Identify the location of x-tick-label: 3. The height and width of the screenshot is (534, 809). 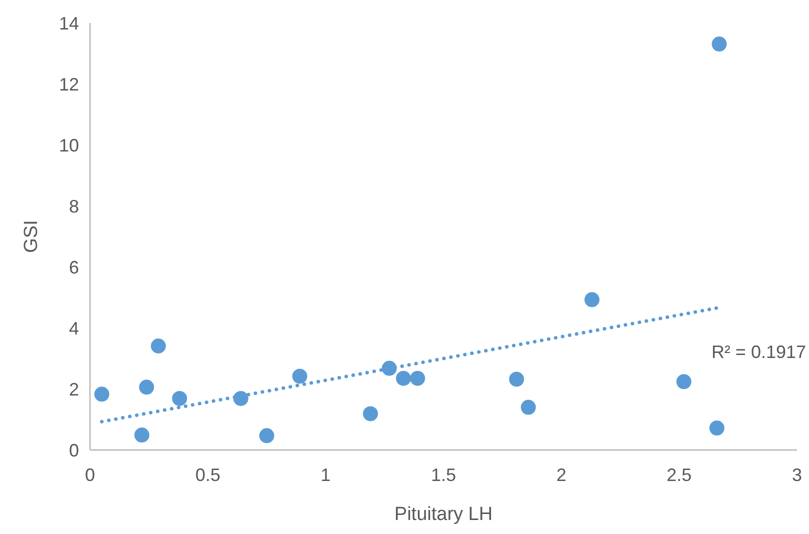
(797, 475).